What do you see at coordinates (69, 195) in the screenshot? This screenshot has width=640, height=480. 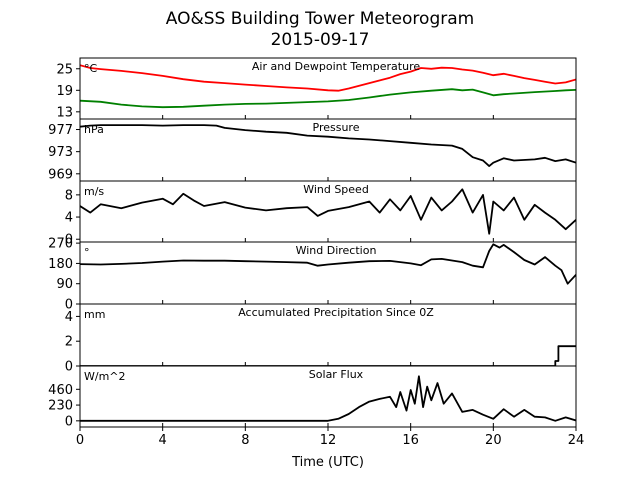 I see `y-tick-label: 8` at bounding box center [69, 195].